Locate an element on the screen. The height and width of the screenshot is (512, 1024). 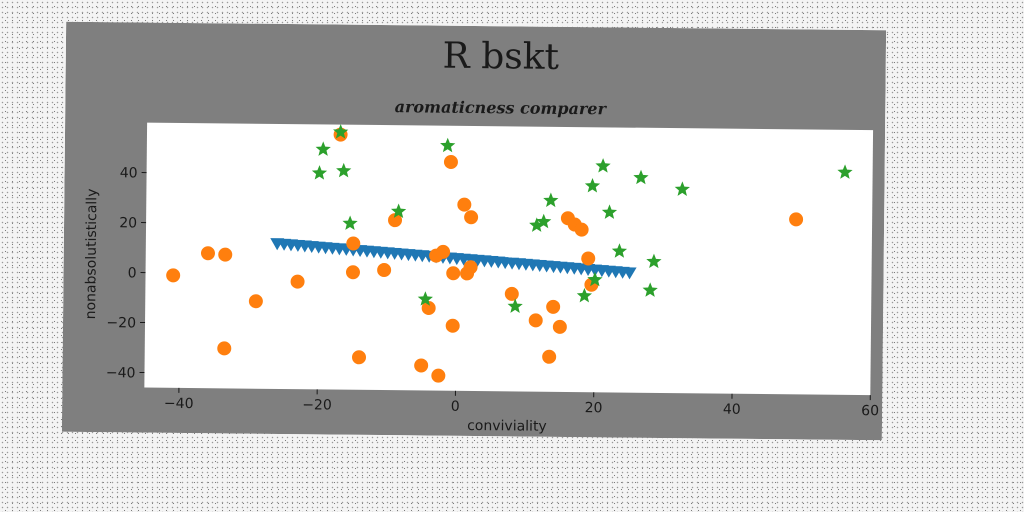
x-axis: −40 −20 0 20 40 60 is located at coordinates (521, 403).